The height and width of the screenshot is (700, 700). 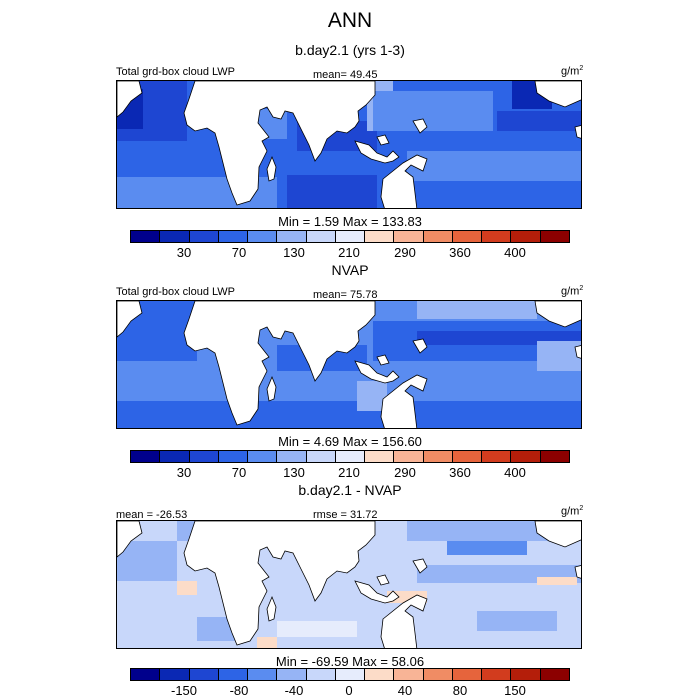 I want to click on colorbar-tick-label: 150, so click(x=515, y=690).